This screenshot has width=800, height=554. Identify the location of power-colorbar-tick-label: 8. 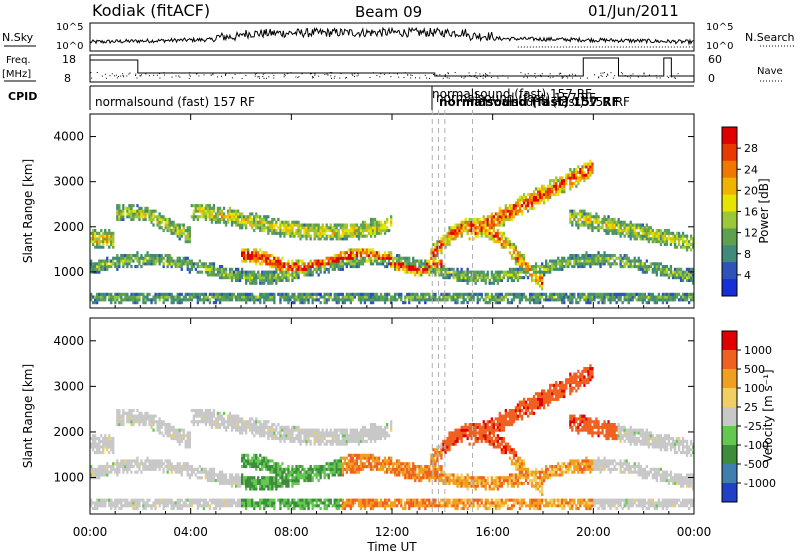
(747, 254).